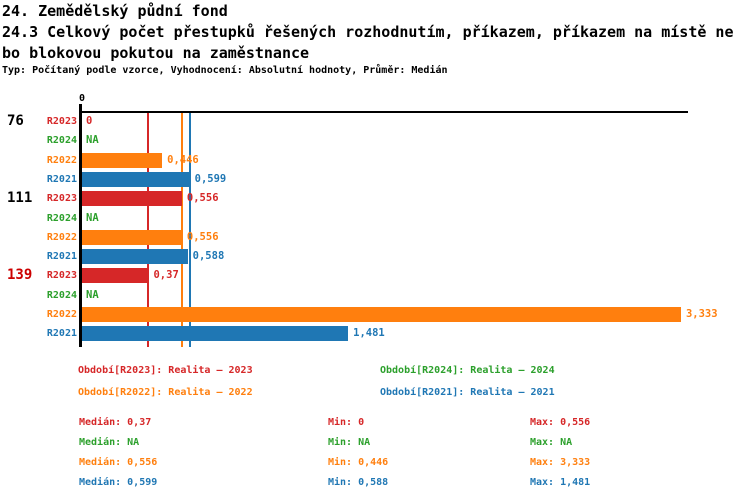 The width and height of the screenshot is (750, 498). Describe the element at coordinates (166, 275) in the screenshot. I see `value-label: 0,37` at that location.